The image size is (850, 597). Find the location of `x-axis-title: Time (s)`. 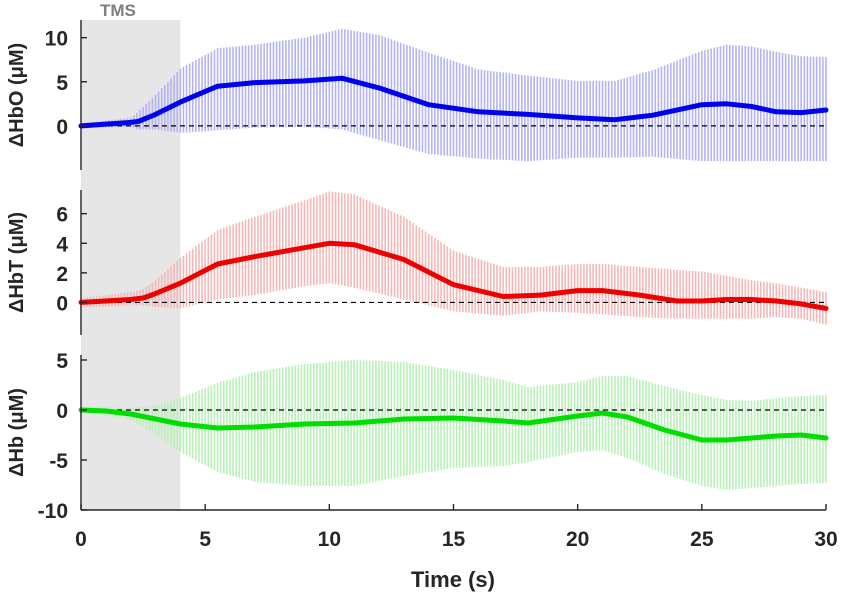

x-axis-title: Time (s) is located at coordinates (453, 579).